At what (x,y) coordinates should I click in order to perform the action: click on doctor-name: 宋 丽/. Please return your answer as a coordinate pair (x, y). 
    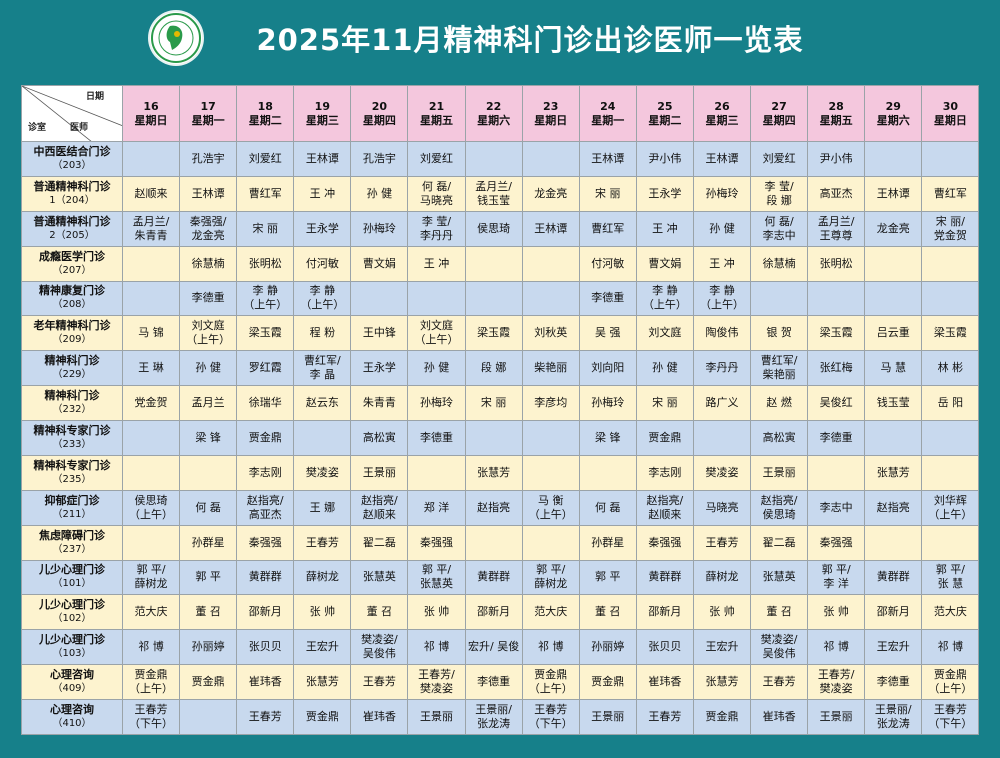
    Looking at the image, I should click on (950, 221).